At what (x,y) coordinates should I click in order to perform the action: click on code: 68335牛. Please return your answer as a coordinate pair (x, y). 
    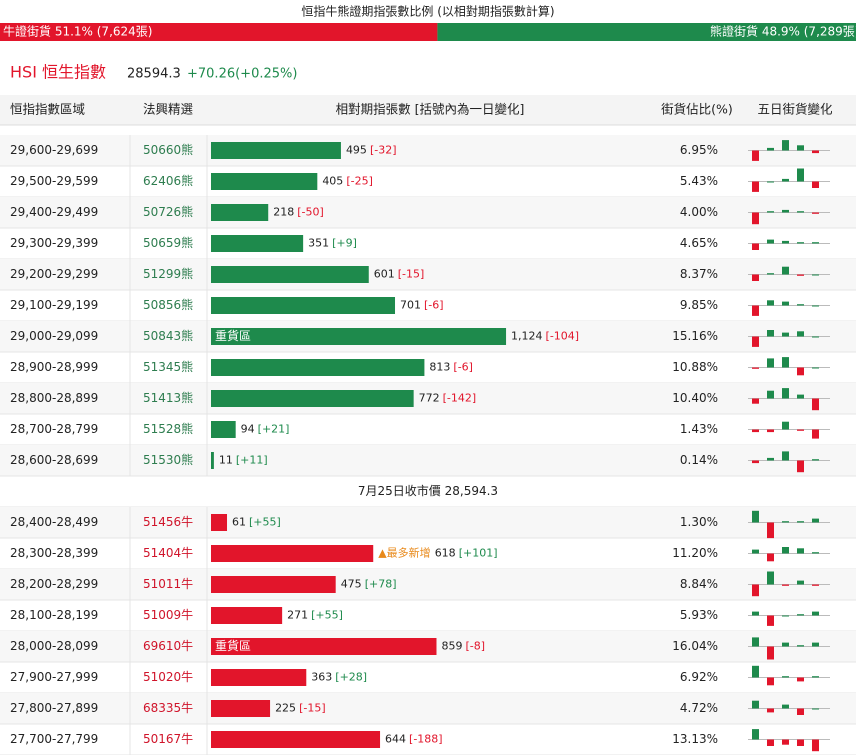
    Looking at the image, I should click on (168, 707).